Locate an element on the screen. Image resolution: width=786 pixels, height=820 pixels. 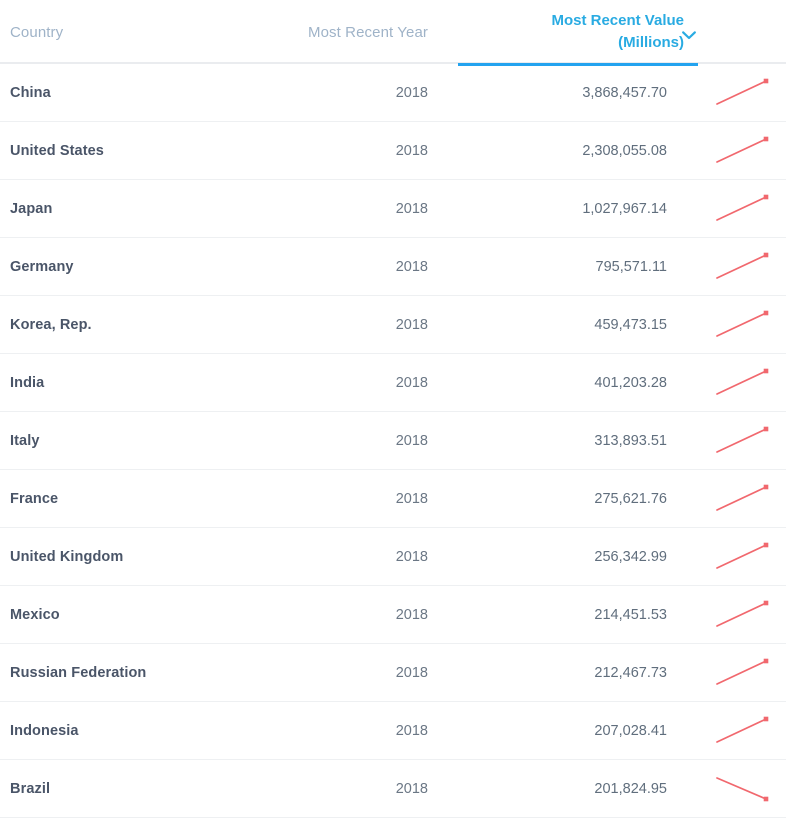
cell-most-recent-value: 214,451.53 is located at coordinates (630, 615).